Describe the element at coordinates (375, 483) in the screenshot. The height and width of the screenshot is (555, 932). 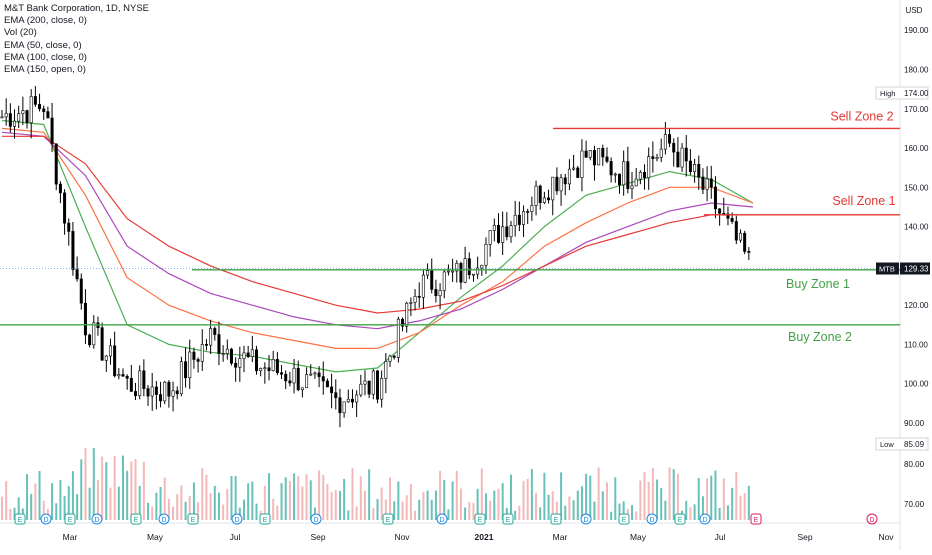
I see `volume-bars` at that location.